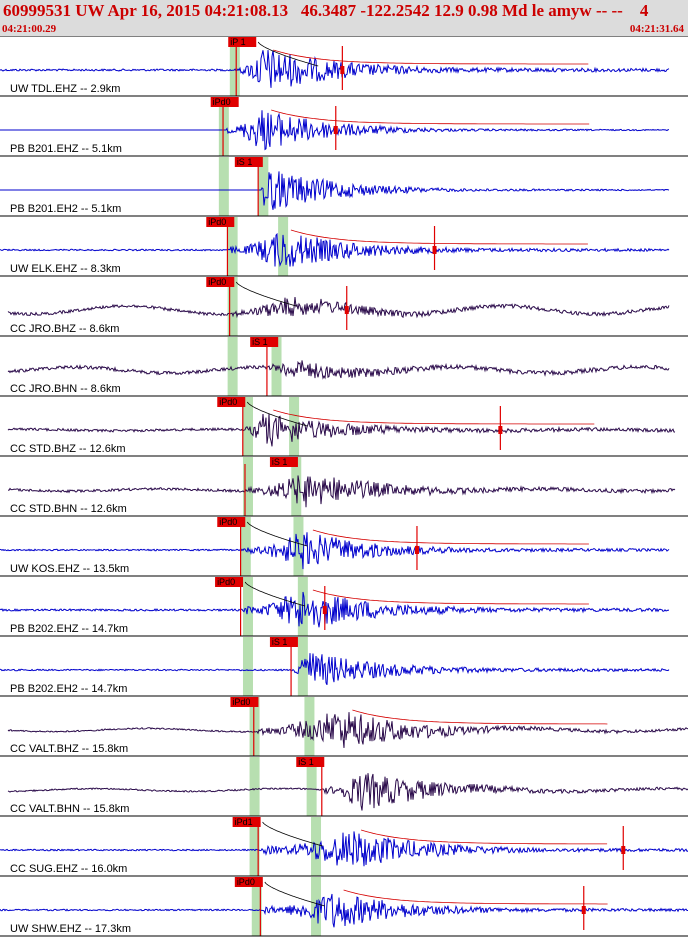 The height and width of the screenshot is (938, 688). What do you see at coordinates (69, 749) in the screenshot?
I see `channel-label: CC VALT.BHZ -- 15.8km` at bounding box center [69, 749].